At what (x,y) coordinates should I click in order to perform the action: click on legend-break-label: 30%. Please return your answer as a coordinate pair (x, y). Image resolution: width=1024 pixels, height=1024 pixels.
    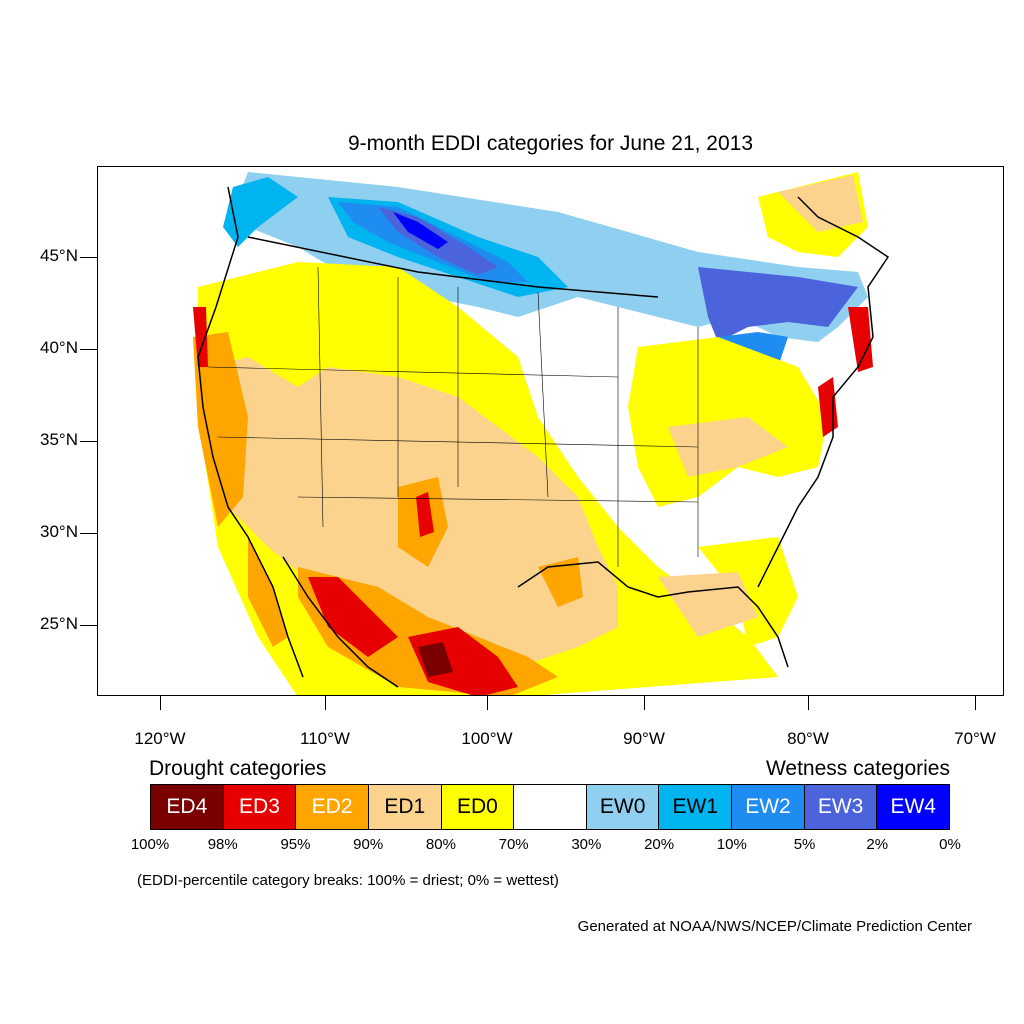
    Looking at the image, I should click on (586, 844).